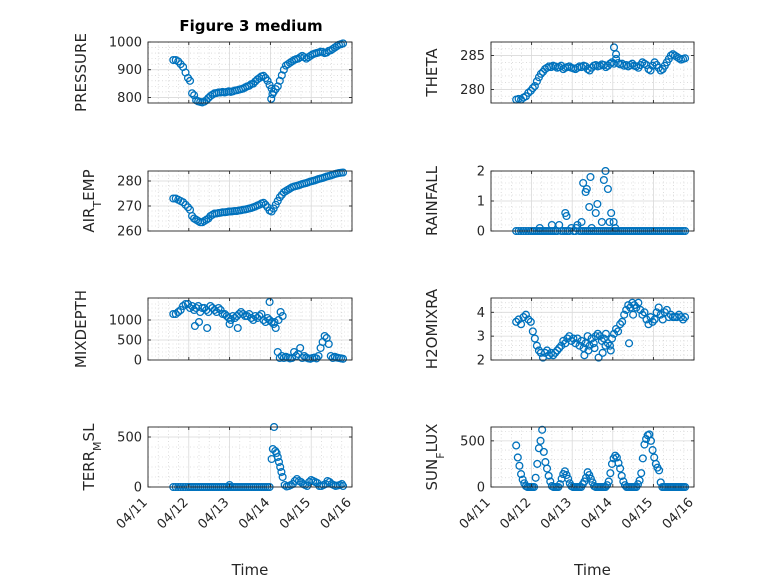 This screenshot has width=778, height=583. Describe the element at coordinates (254, 513) in the screenshot. I see `x-tick-label: 04/14` at that location.